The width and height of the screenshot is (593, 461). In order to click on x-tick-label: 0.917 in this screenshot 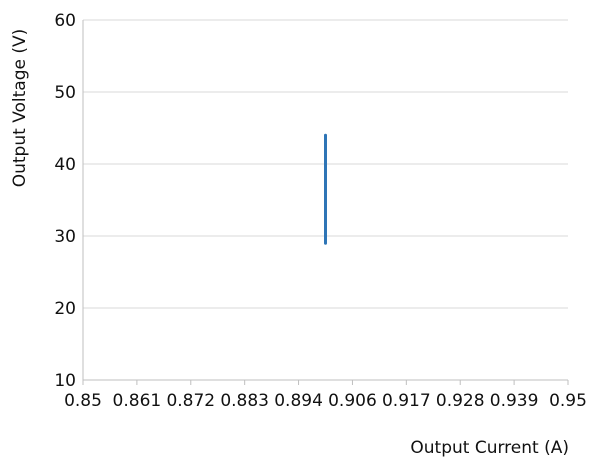, I will do `click(406, 401)`.